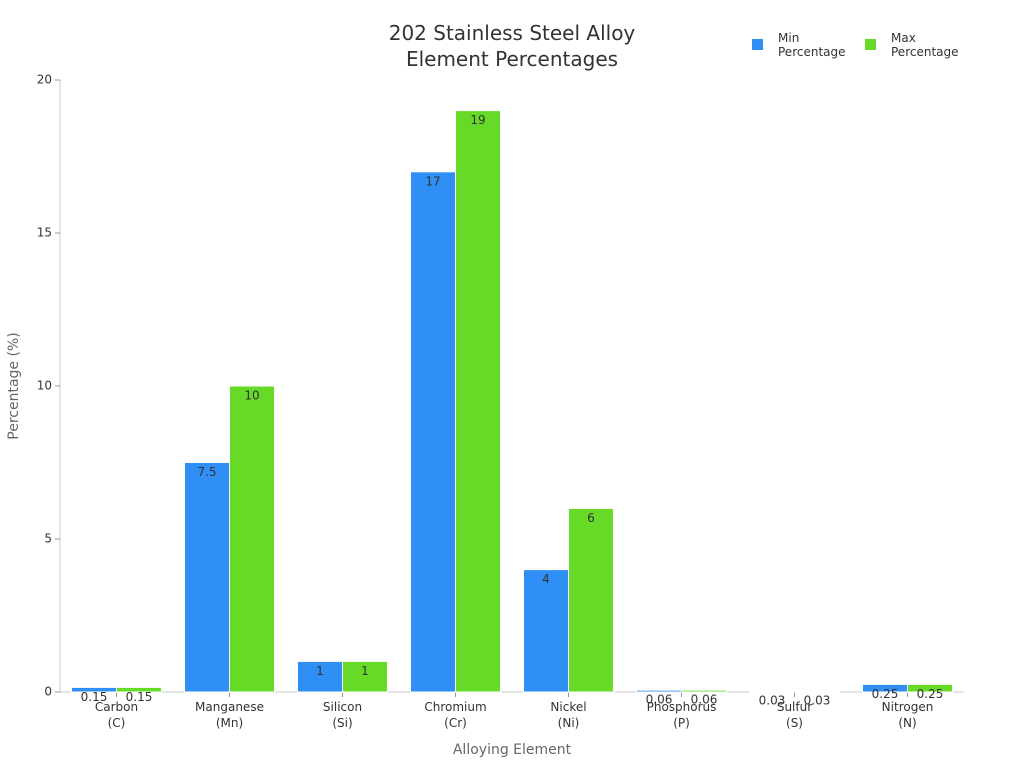 This screenshot has height=768, width=1024. I want to click on value-label: 7.5, so click(206, 472).